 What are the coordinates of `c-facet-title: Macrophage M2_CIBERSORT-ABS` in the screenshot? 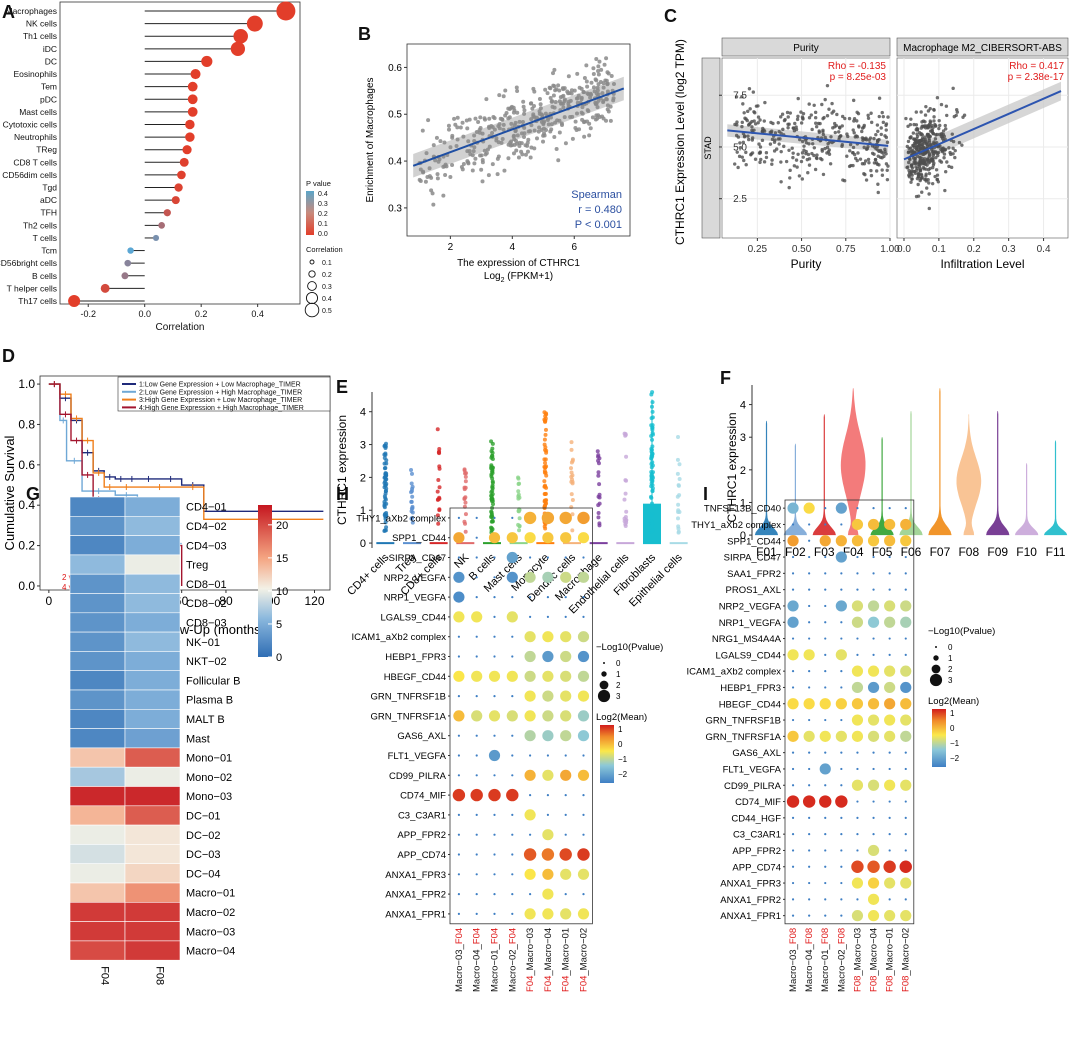 It's located at (982, 48).